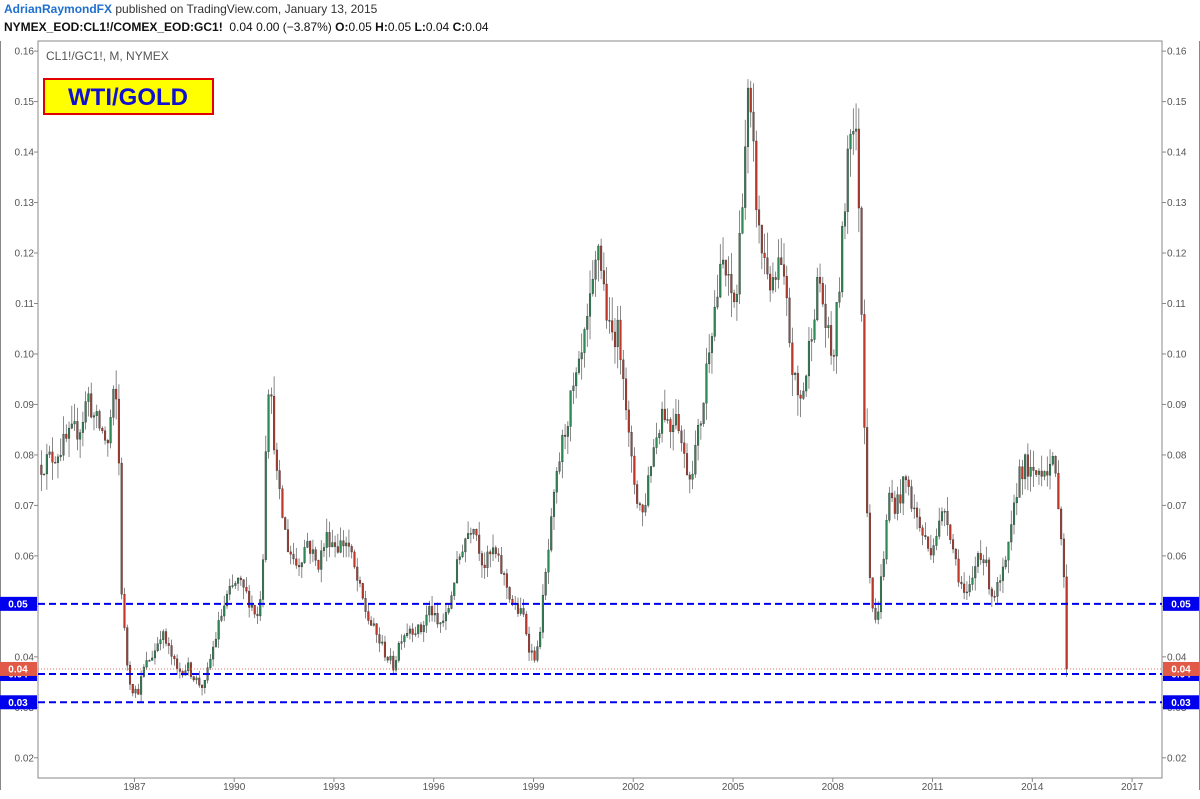  Describe the element at coordinates (18, 603) in the screenshot. I see `support-line-badge-left` at that location.